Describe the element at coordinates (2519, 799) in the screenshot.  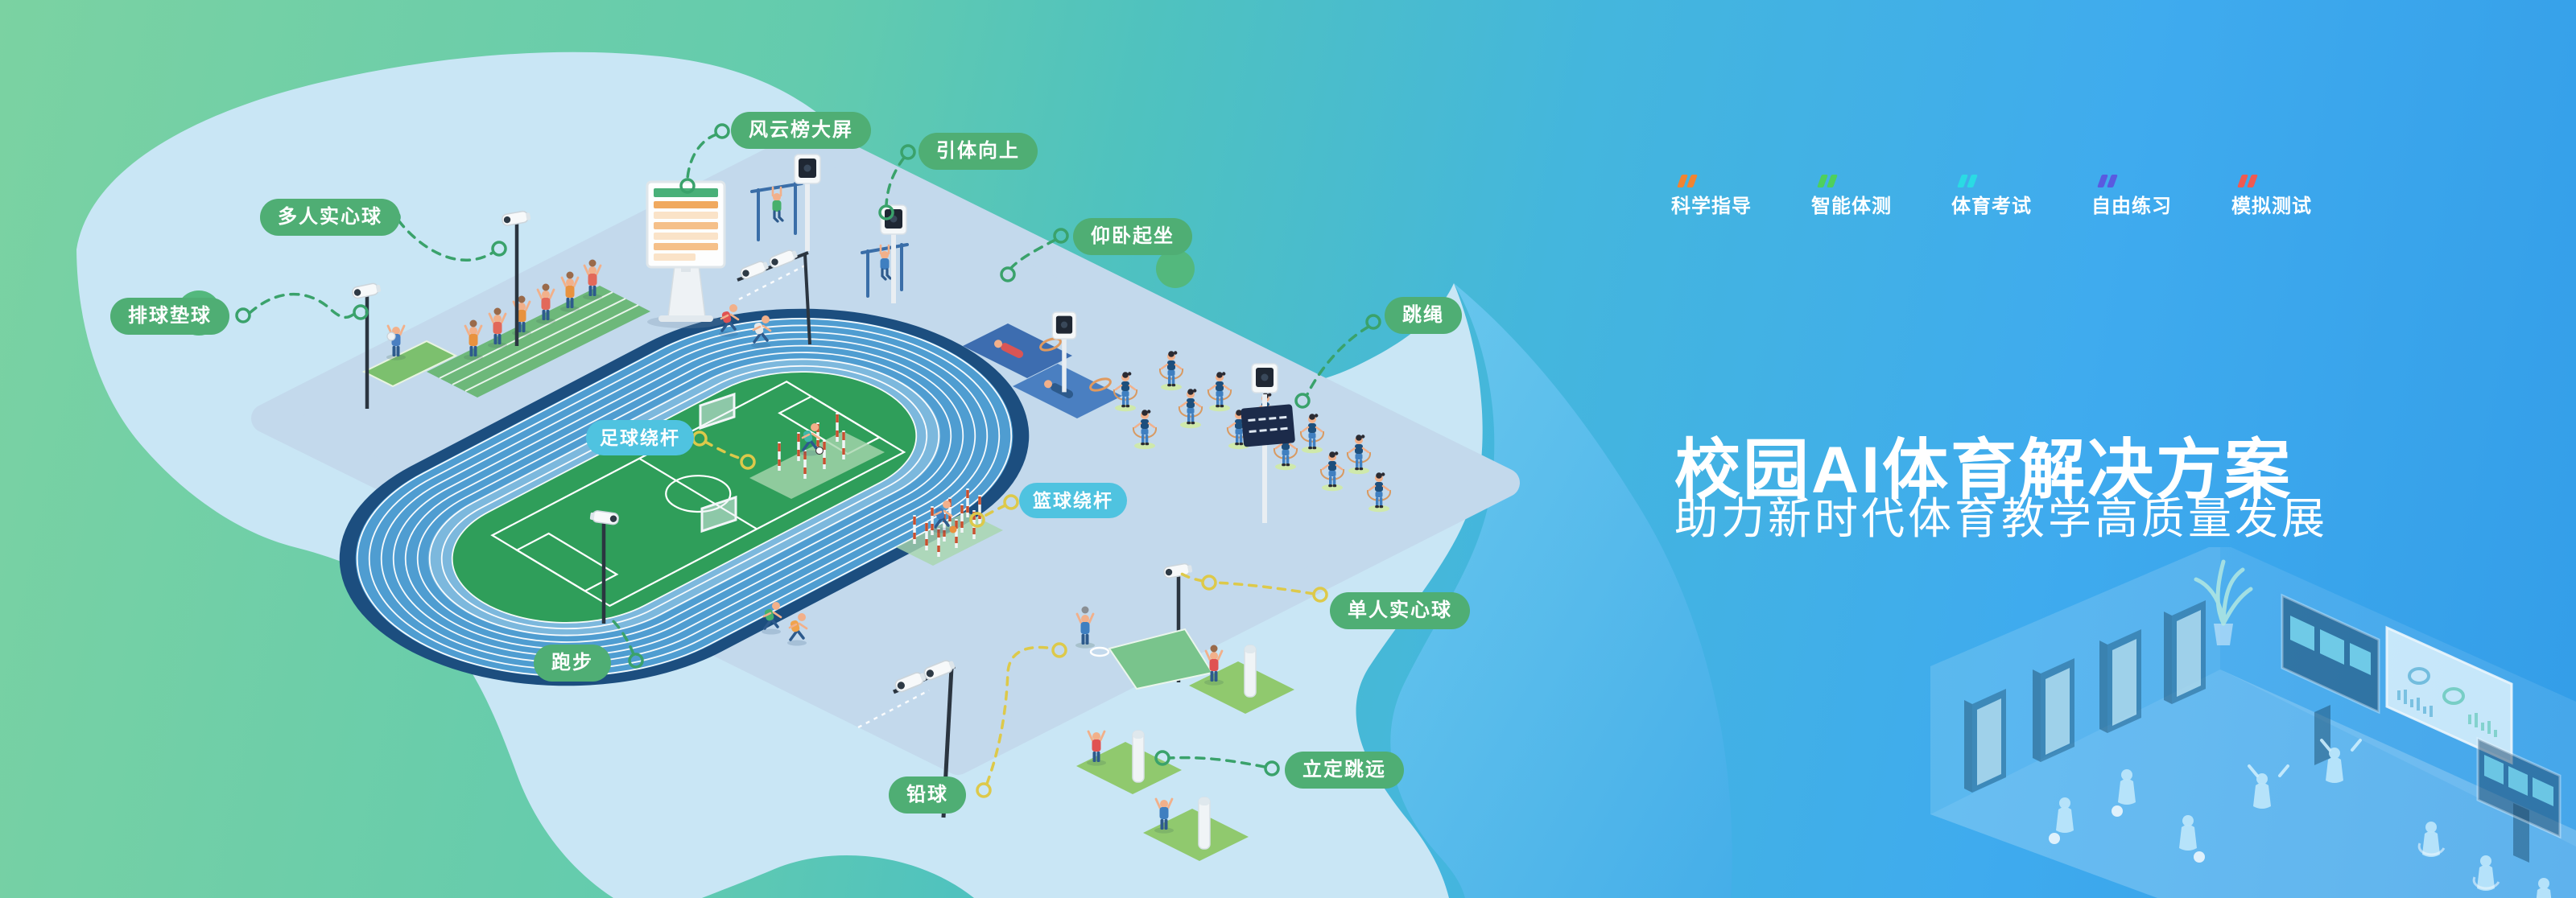
I see `gym-stand-screen` at that location.